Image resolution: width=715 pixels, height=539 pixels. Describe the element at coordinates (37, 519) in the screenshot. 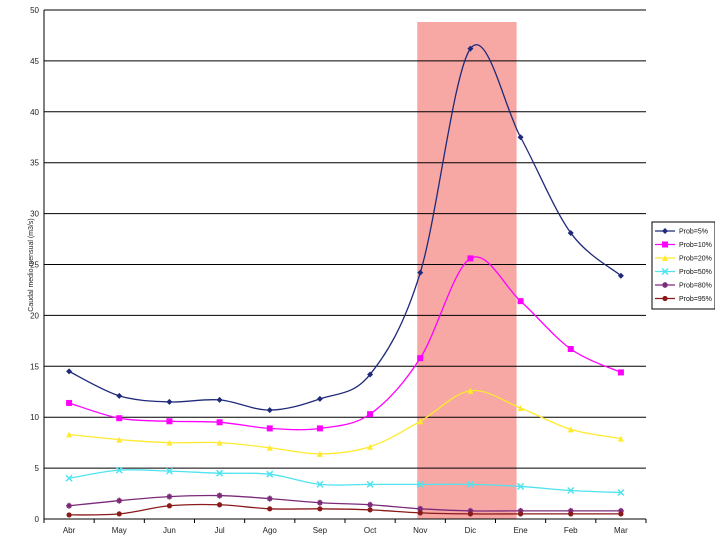

I see `y-tick-label: 0` at that location.